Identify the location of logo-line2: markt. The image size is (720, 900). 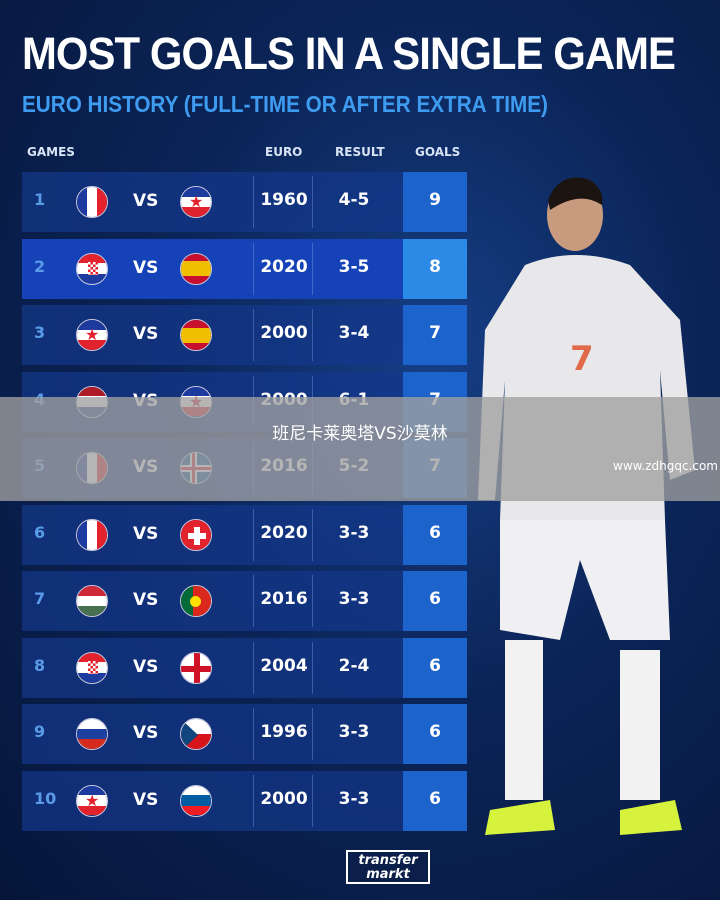
(388, 874).